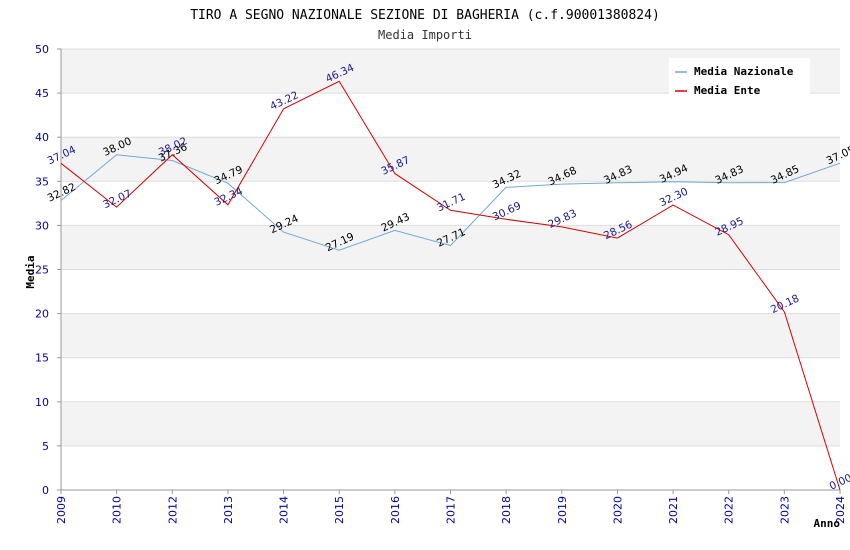 Image resolution: width=850 pixels, height=550 pixels. I want to click on y-tick-label: 5, so click(45, 446).